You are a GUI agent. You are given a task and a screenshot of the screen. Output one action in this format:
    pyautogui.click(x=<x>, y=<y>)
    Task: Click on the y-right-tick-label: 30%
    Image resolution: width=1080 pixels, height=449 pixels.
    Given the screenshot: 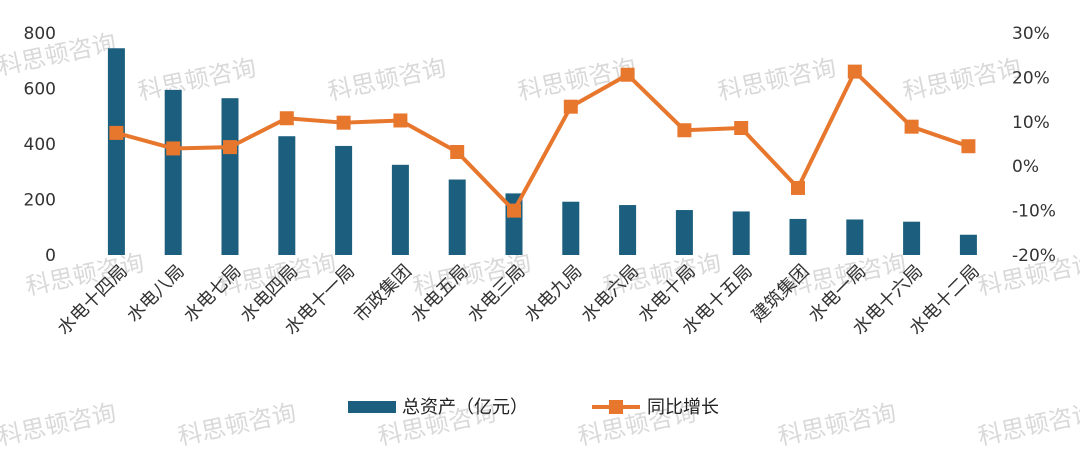 What is the action you would take?
    pyautogui.click(x=1031, y=34)
    